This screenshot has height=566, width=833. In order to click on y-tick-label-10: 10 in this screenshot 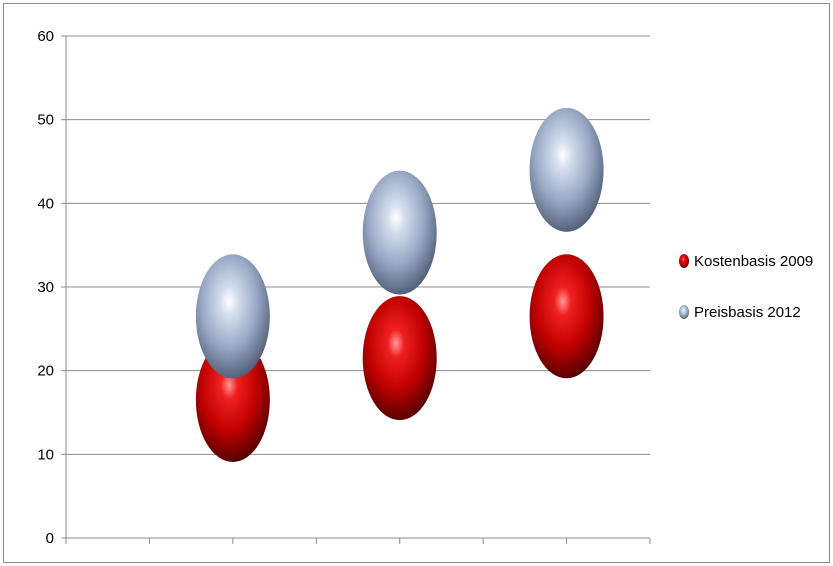, I will do `click(45, 454)`.